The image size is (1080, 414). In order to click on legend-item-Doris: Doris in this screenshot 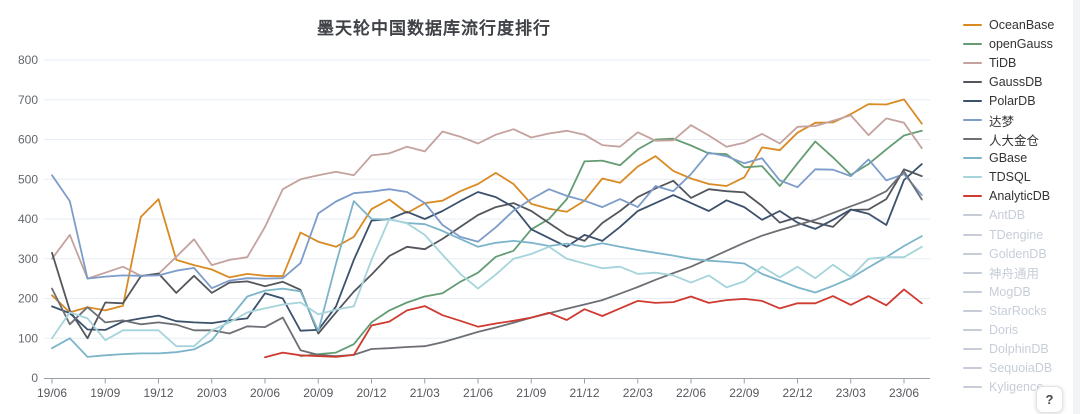, I will do `click(1018, 330)`.